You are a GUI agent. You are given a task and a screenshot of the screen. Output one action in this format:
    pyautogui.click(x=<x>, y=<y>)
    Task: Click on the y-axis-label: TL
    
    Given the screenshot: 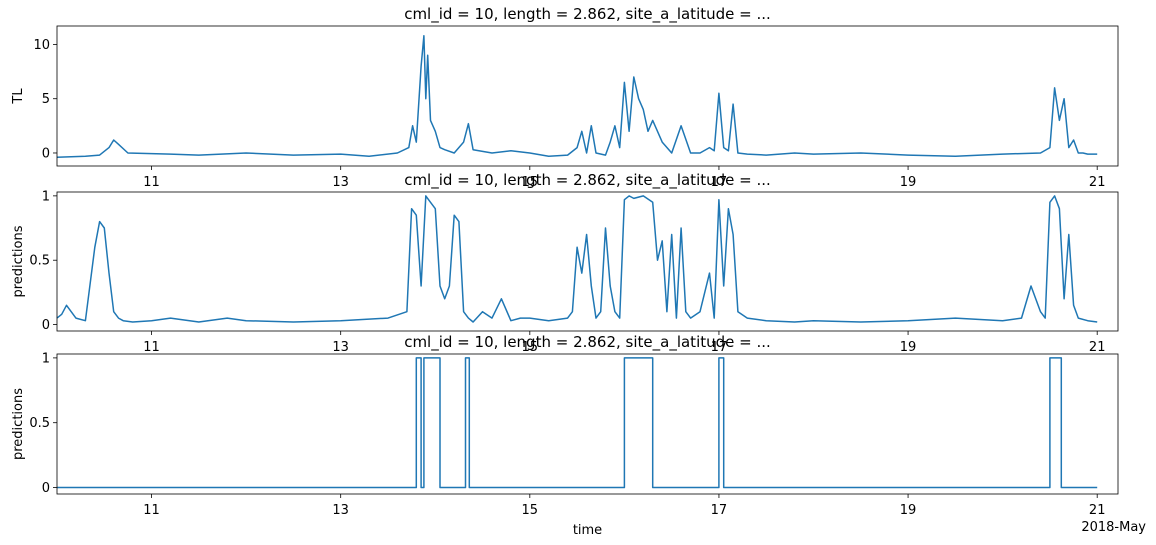 What is the action you would take?
    pyautogui.click(x=18, y=96)
    